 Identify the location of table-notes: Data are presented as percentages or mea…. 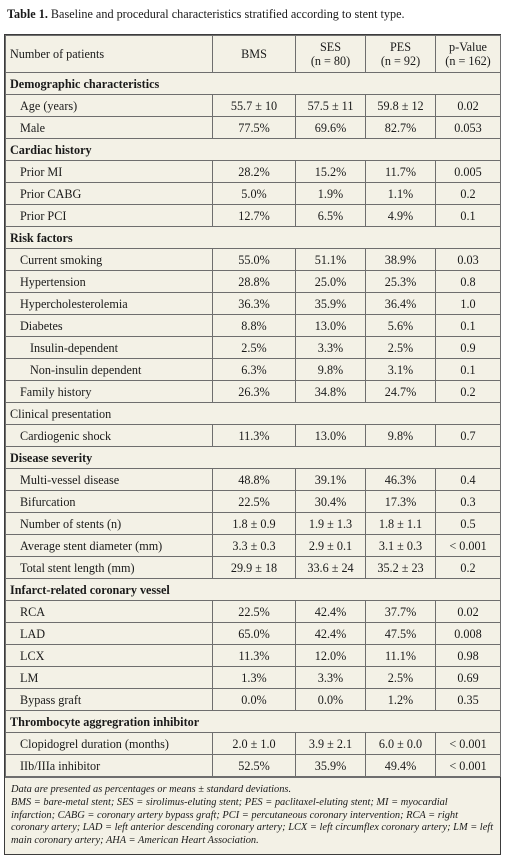
(252, 815).